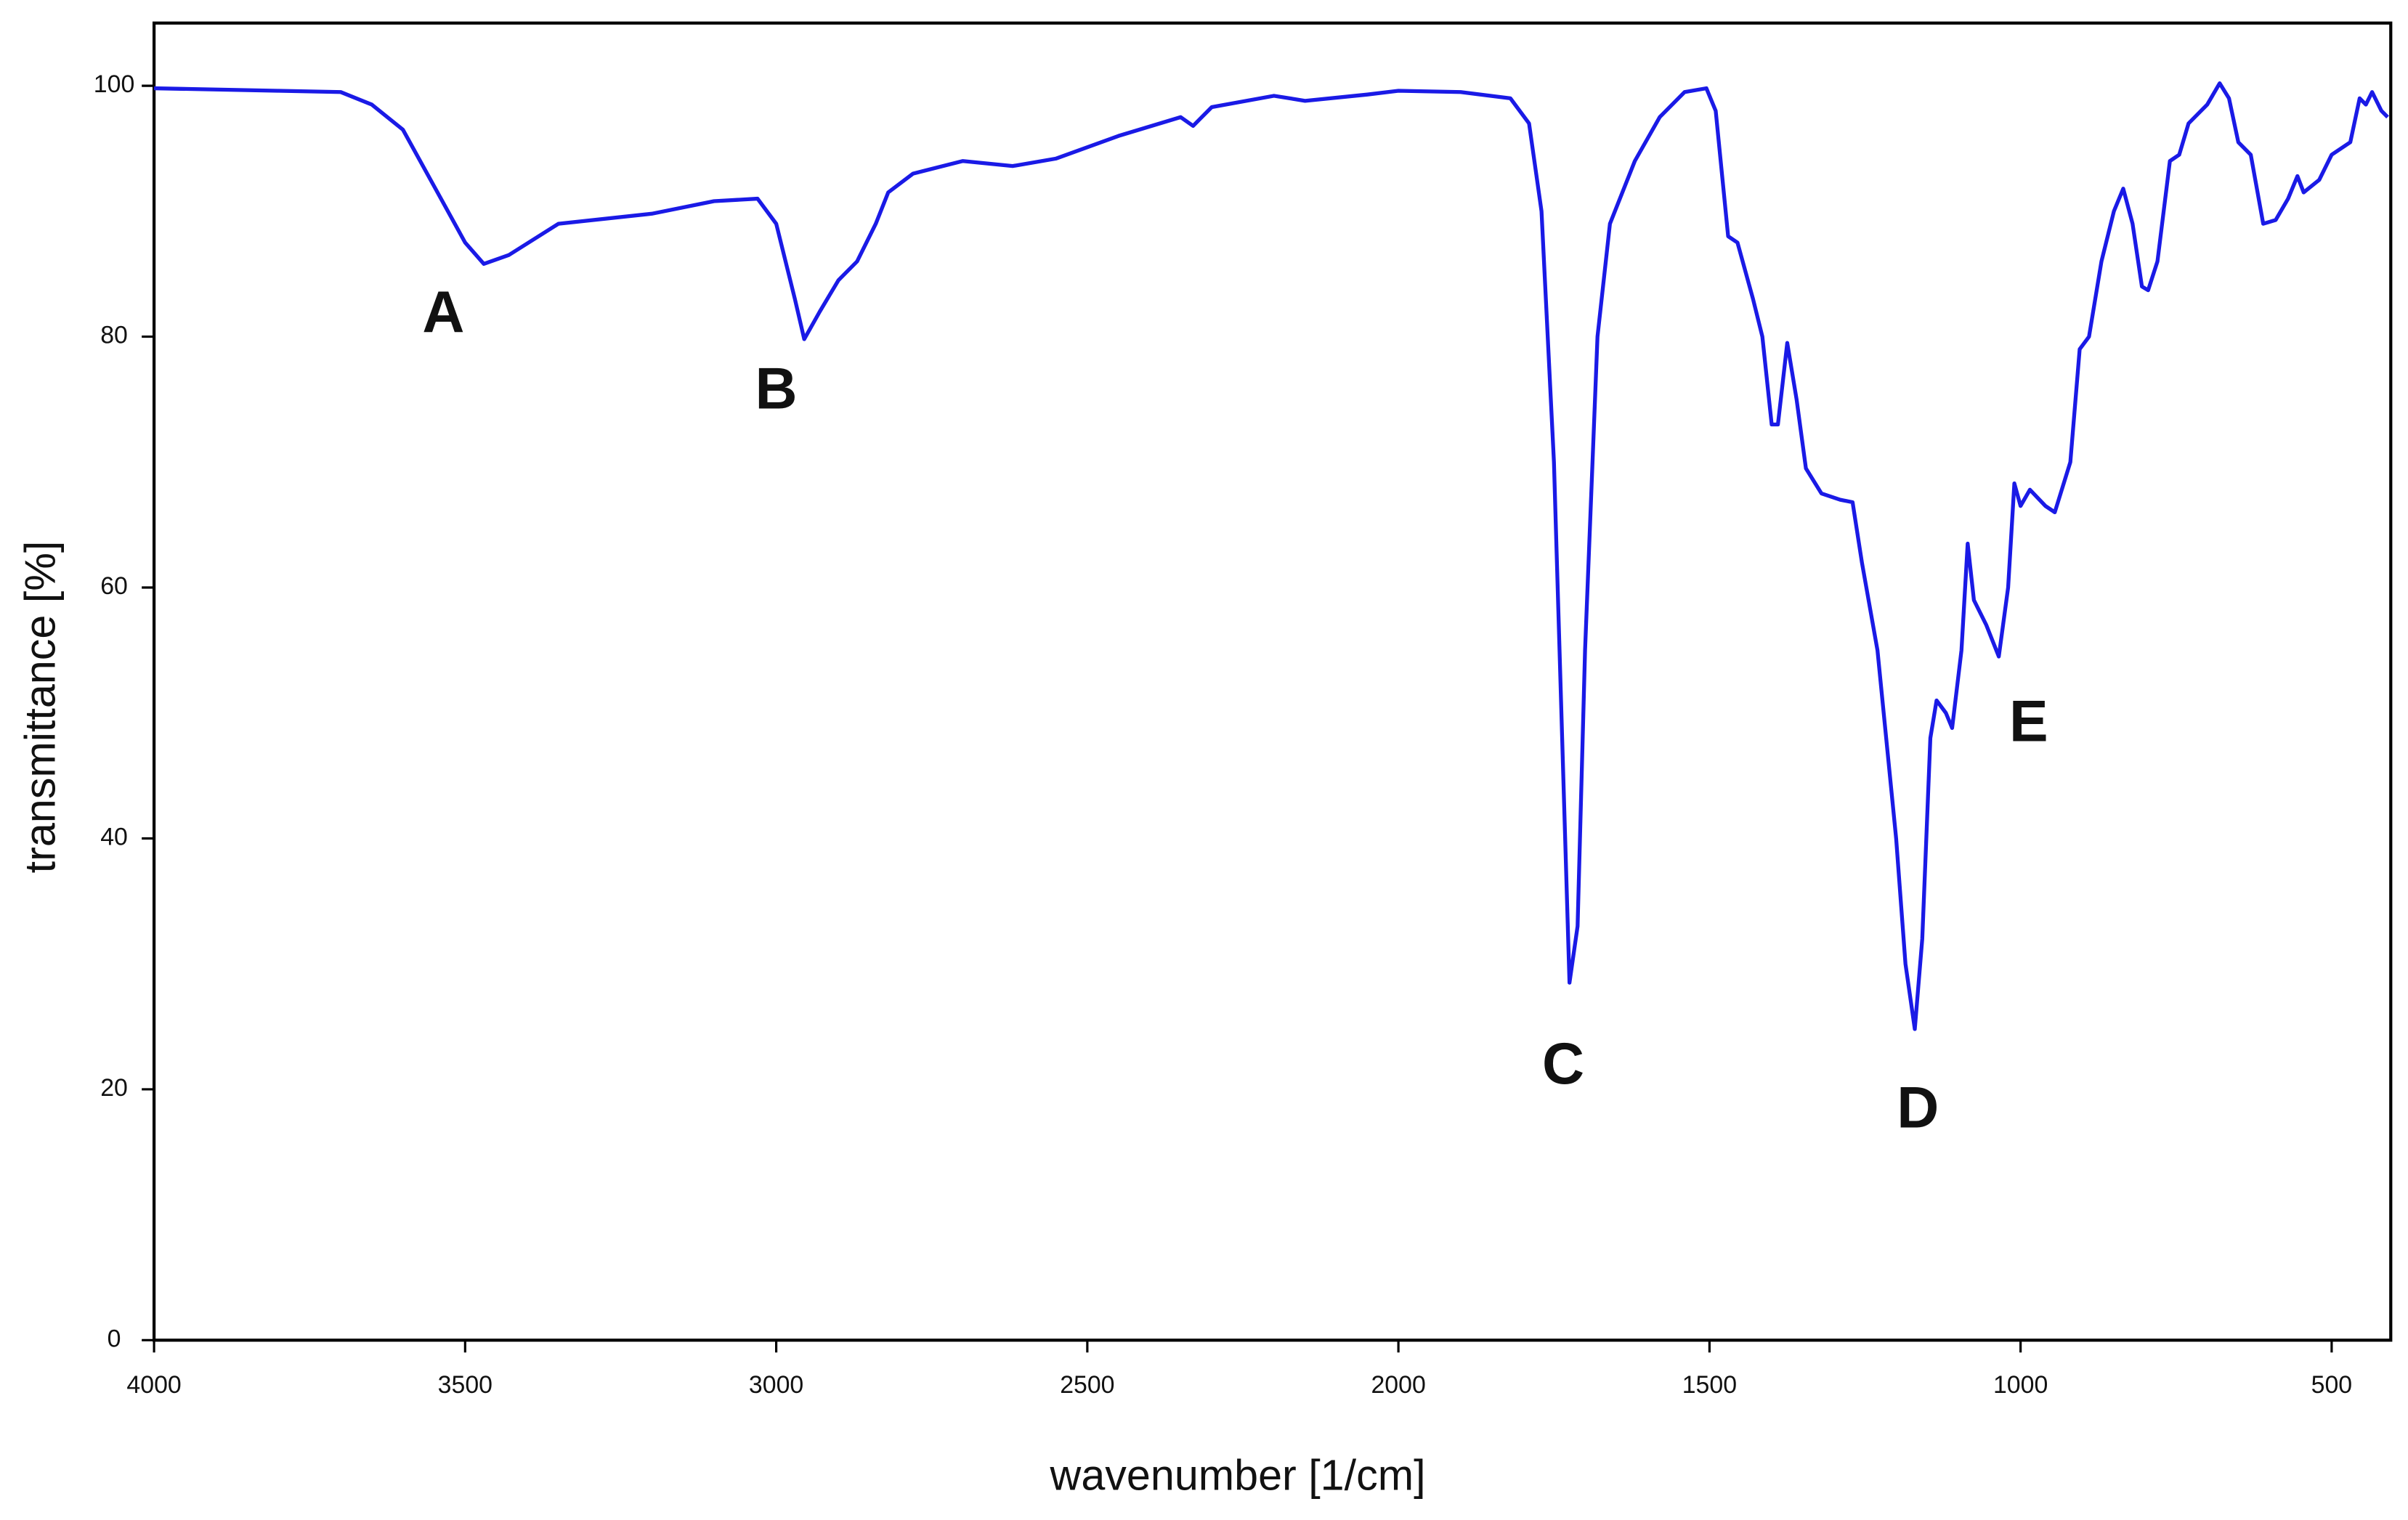 The height and width of the screenshot is (1520, 2408). What do you see at coordinates (443, 312) in the screenshot?
I see `peak-label: A` at bounding box center [443, 312].